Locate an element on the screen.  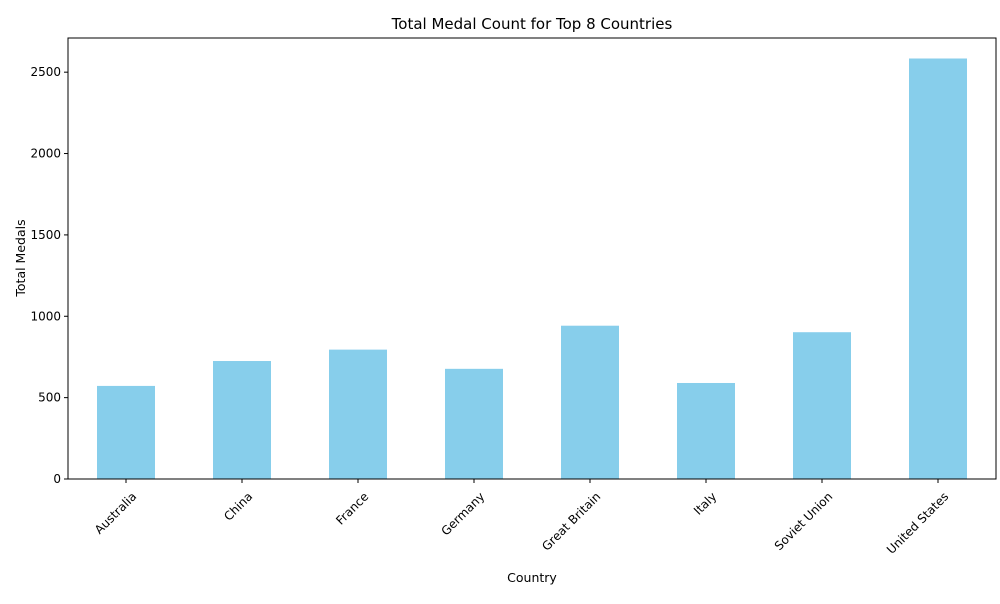
y-axis-label: Total Medals is located at coordinates (20, 258).